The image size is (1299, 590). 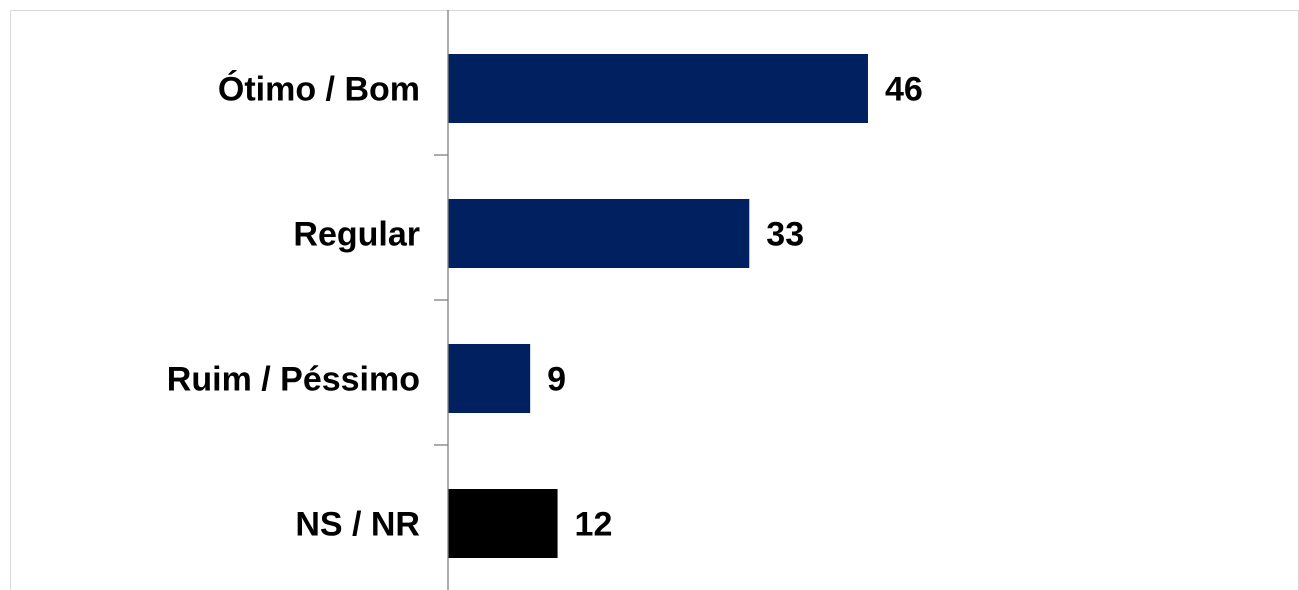 What do you see at coordinates (594, 525) in the screenshot?
I see `value-label: 12` at bounding box center [594, 525].